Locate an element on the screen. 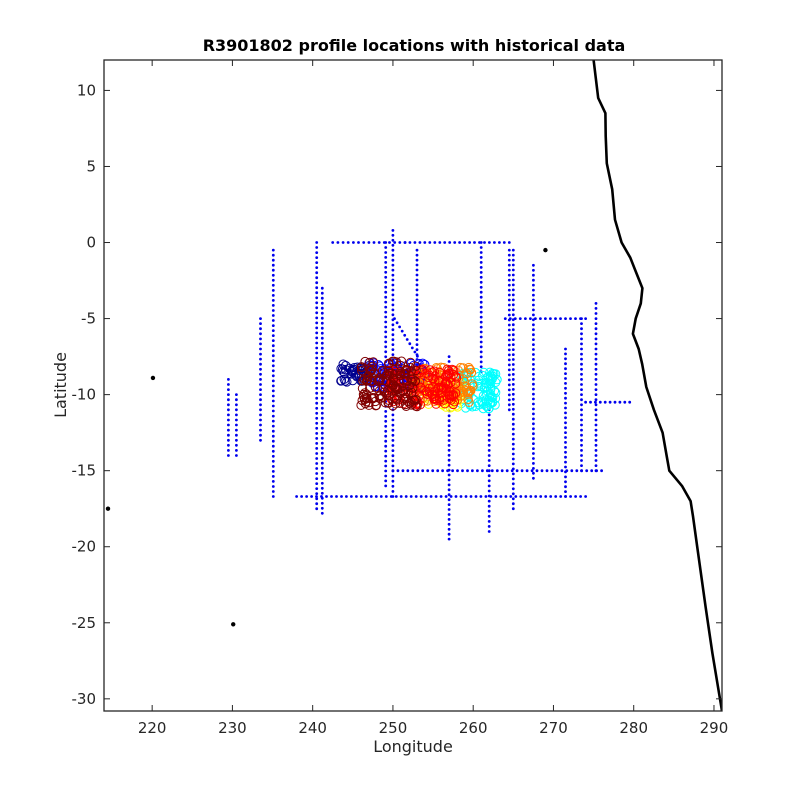  y-axis-label: Latitude is located at coordinates (60, 385).